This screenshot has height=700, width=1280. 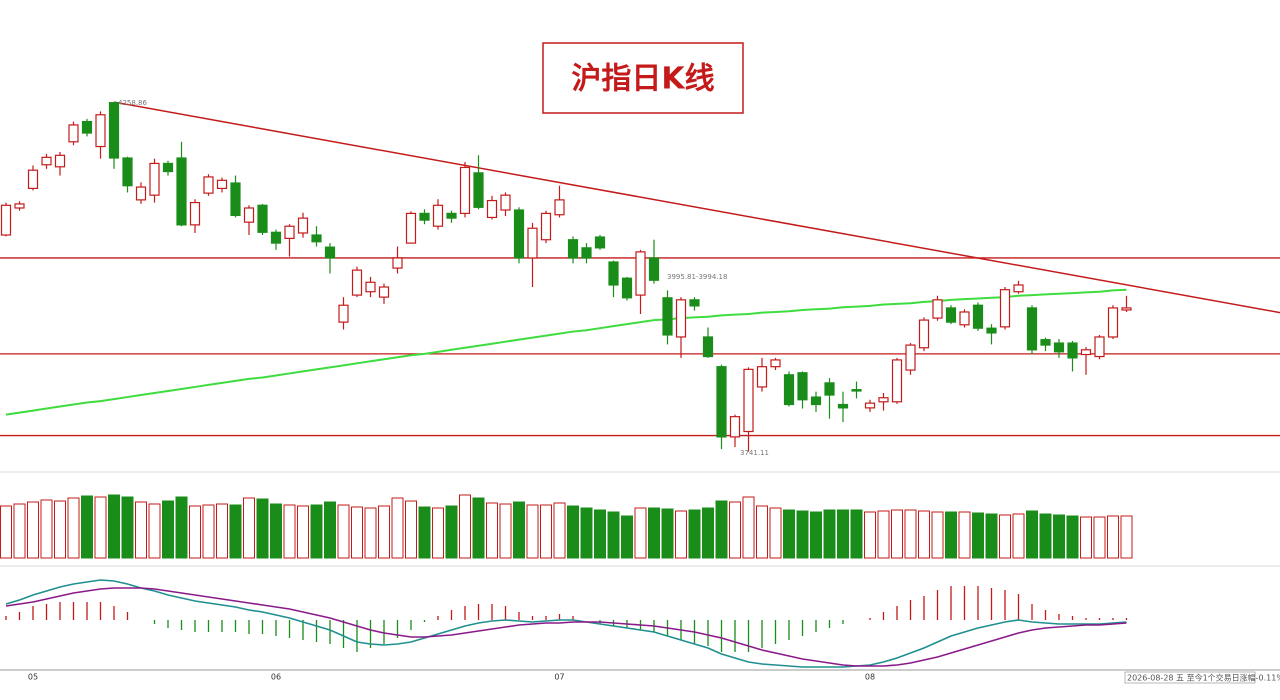 I want to click on x-tick-label: 06, so click(x=276, y=677).